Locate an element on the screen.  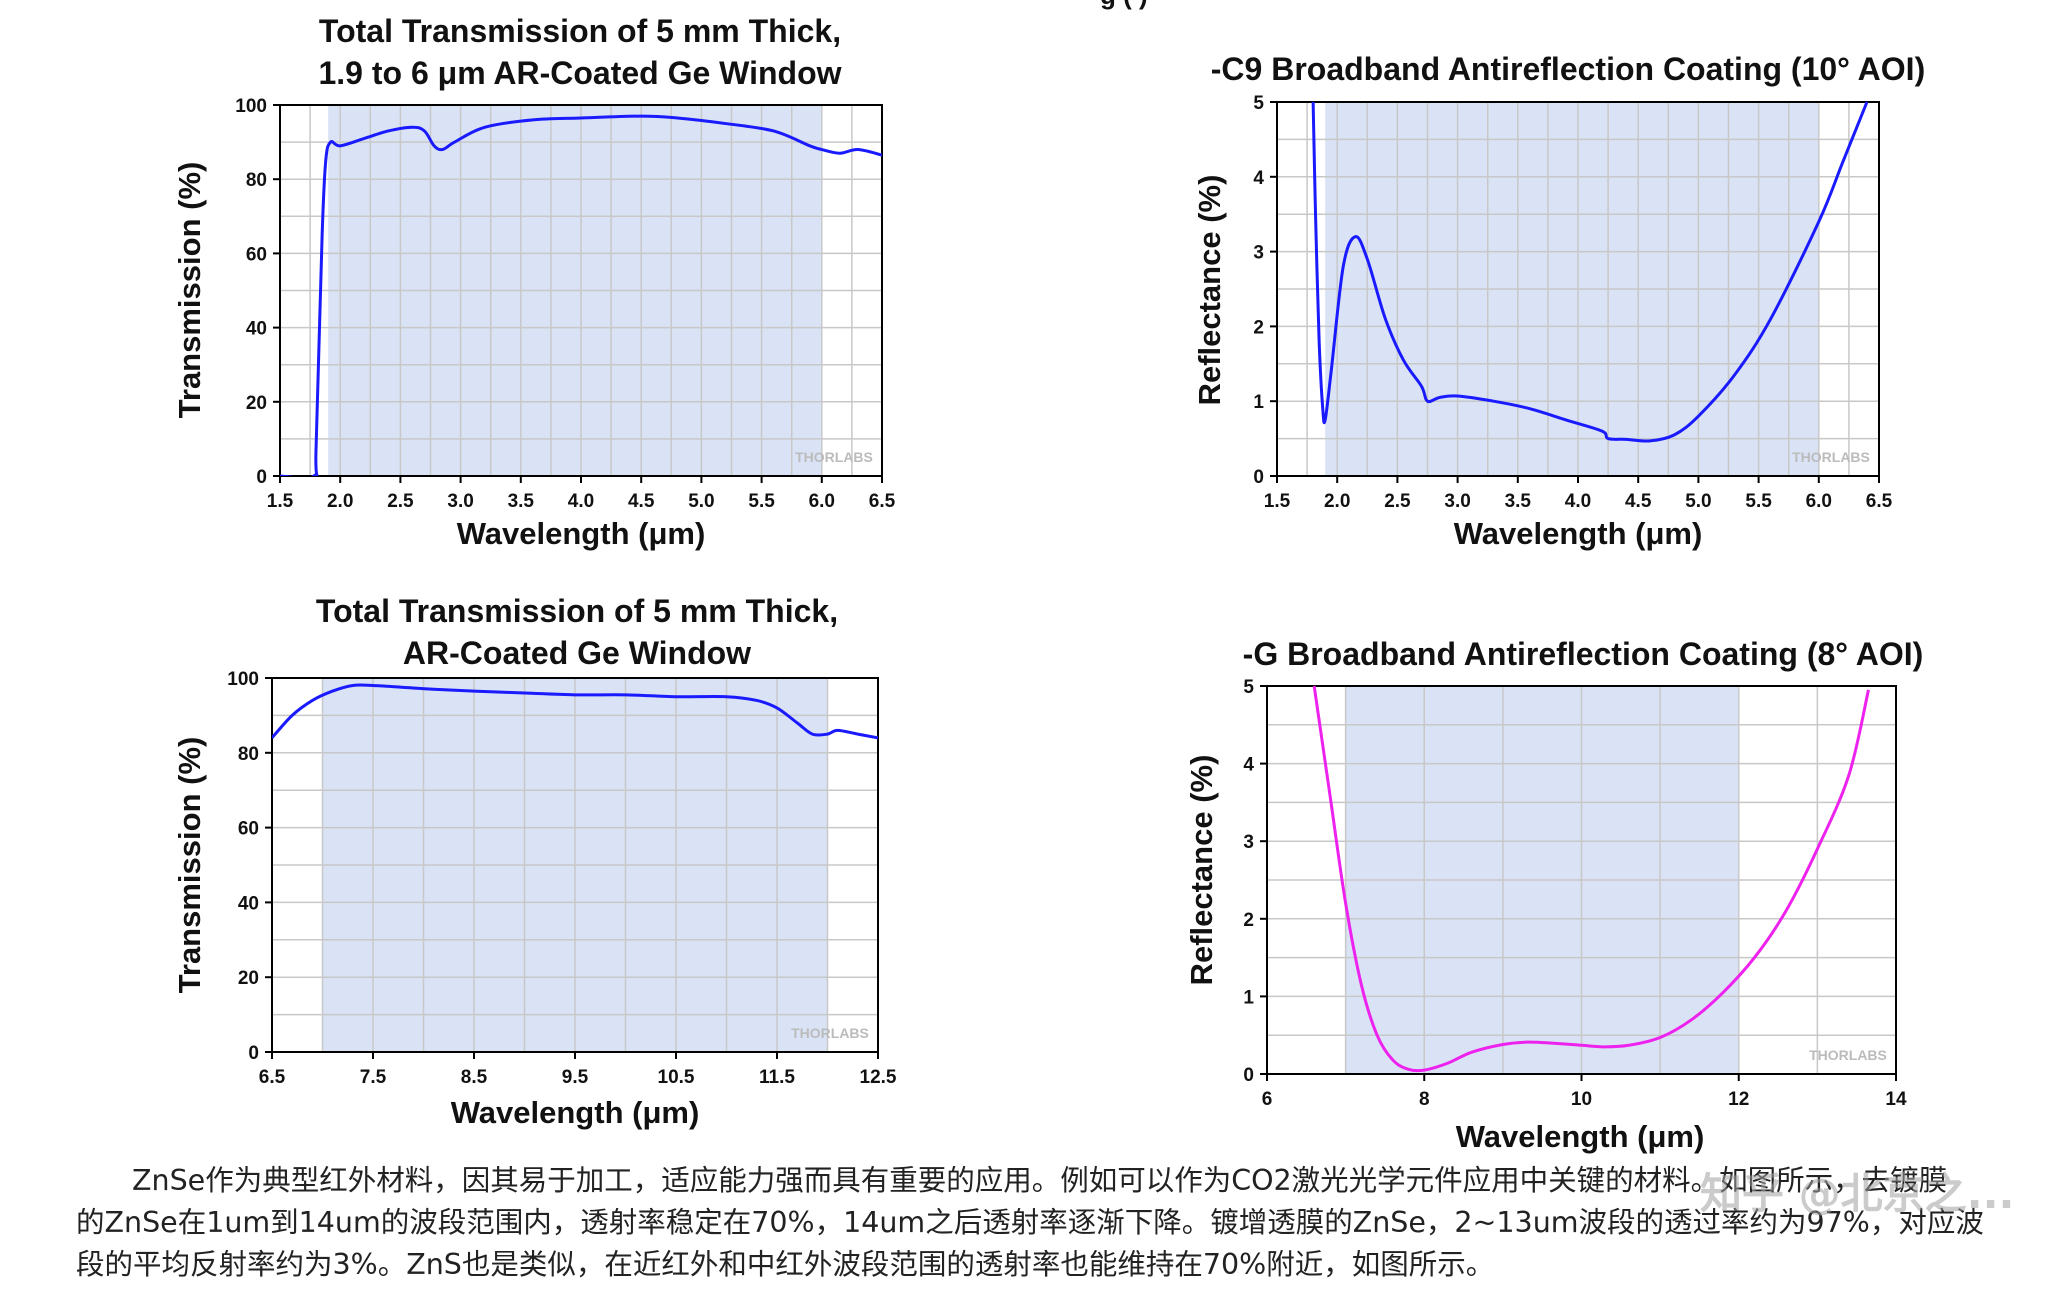
x-tick-label: 8.5 is located at coordinates (474, 1077).